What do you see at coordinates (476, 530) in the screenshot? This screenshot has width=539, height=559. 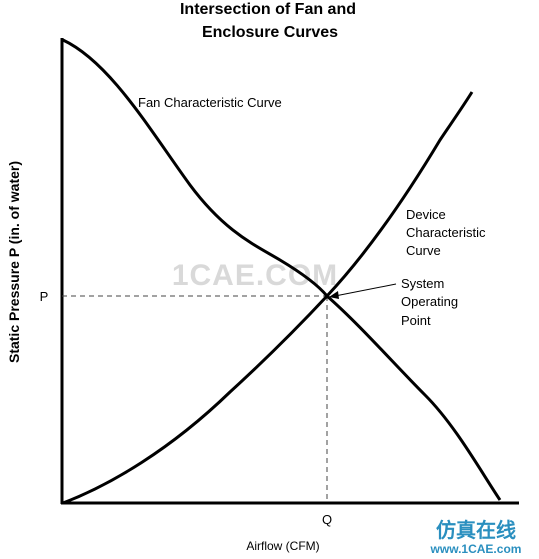 I see `footer-brand-cn: 仿真在线` at bounding box center [476, 530].